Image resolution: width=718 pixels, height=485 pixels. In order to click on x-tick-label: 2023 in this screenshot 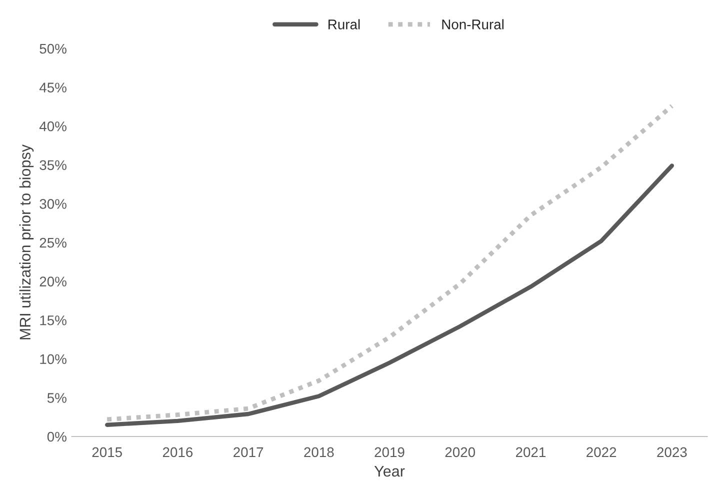, I will do `click(672, 452)`.